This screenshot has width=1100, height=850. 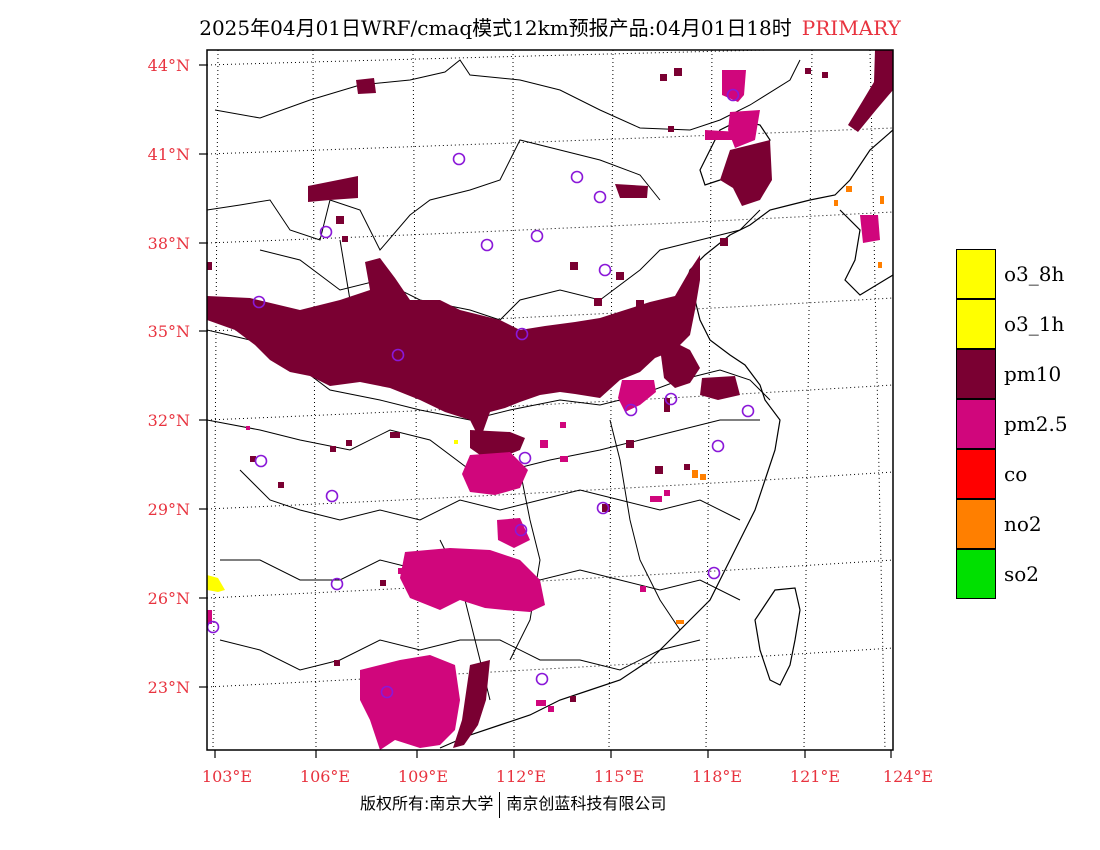 What do you see at coordinates (586, 803) in the screenshot?
I see `footer-company: 南京创蓝科技有限公司` at bounding box center [586, 803].